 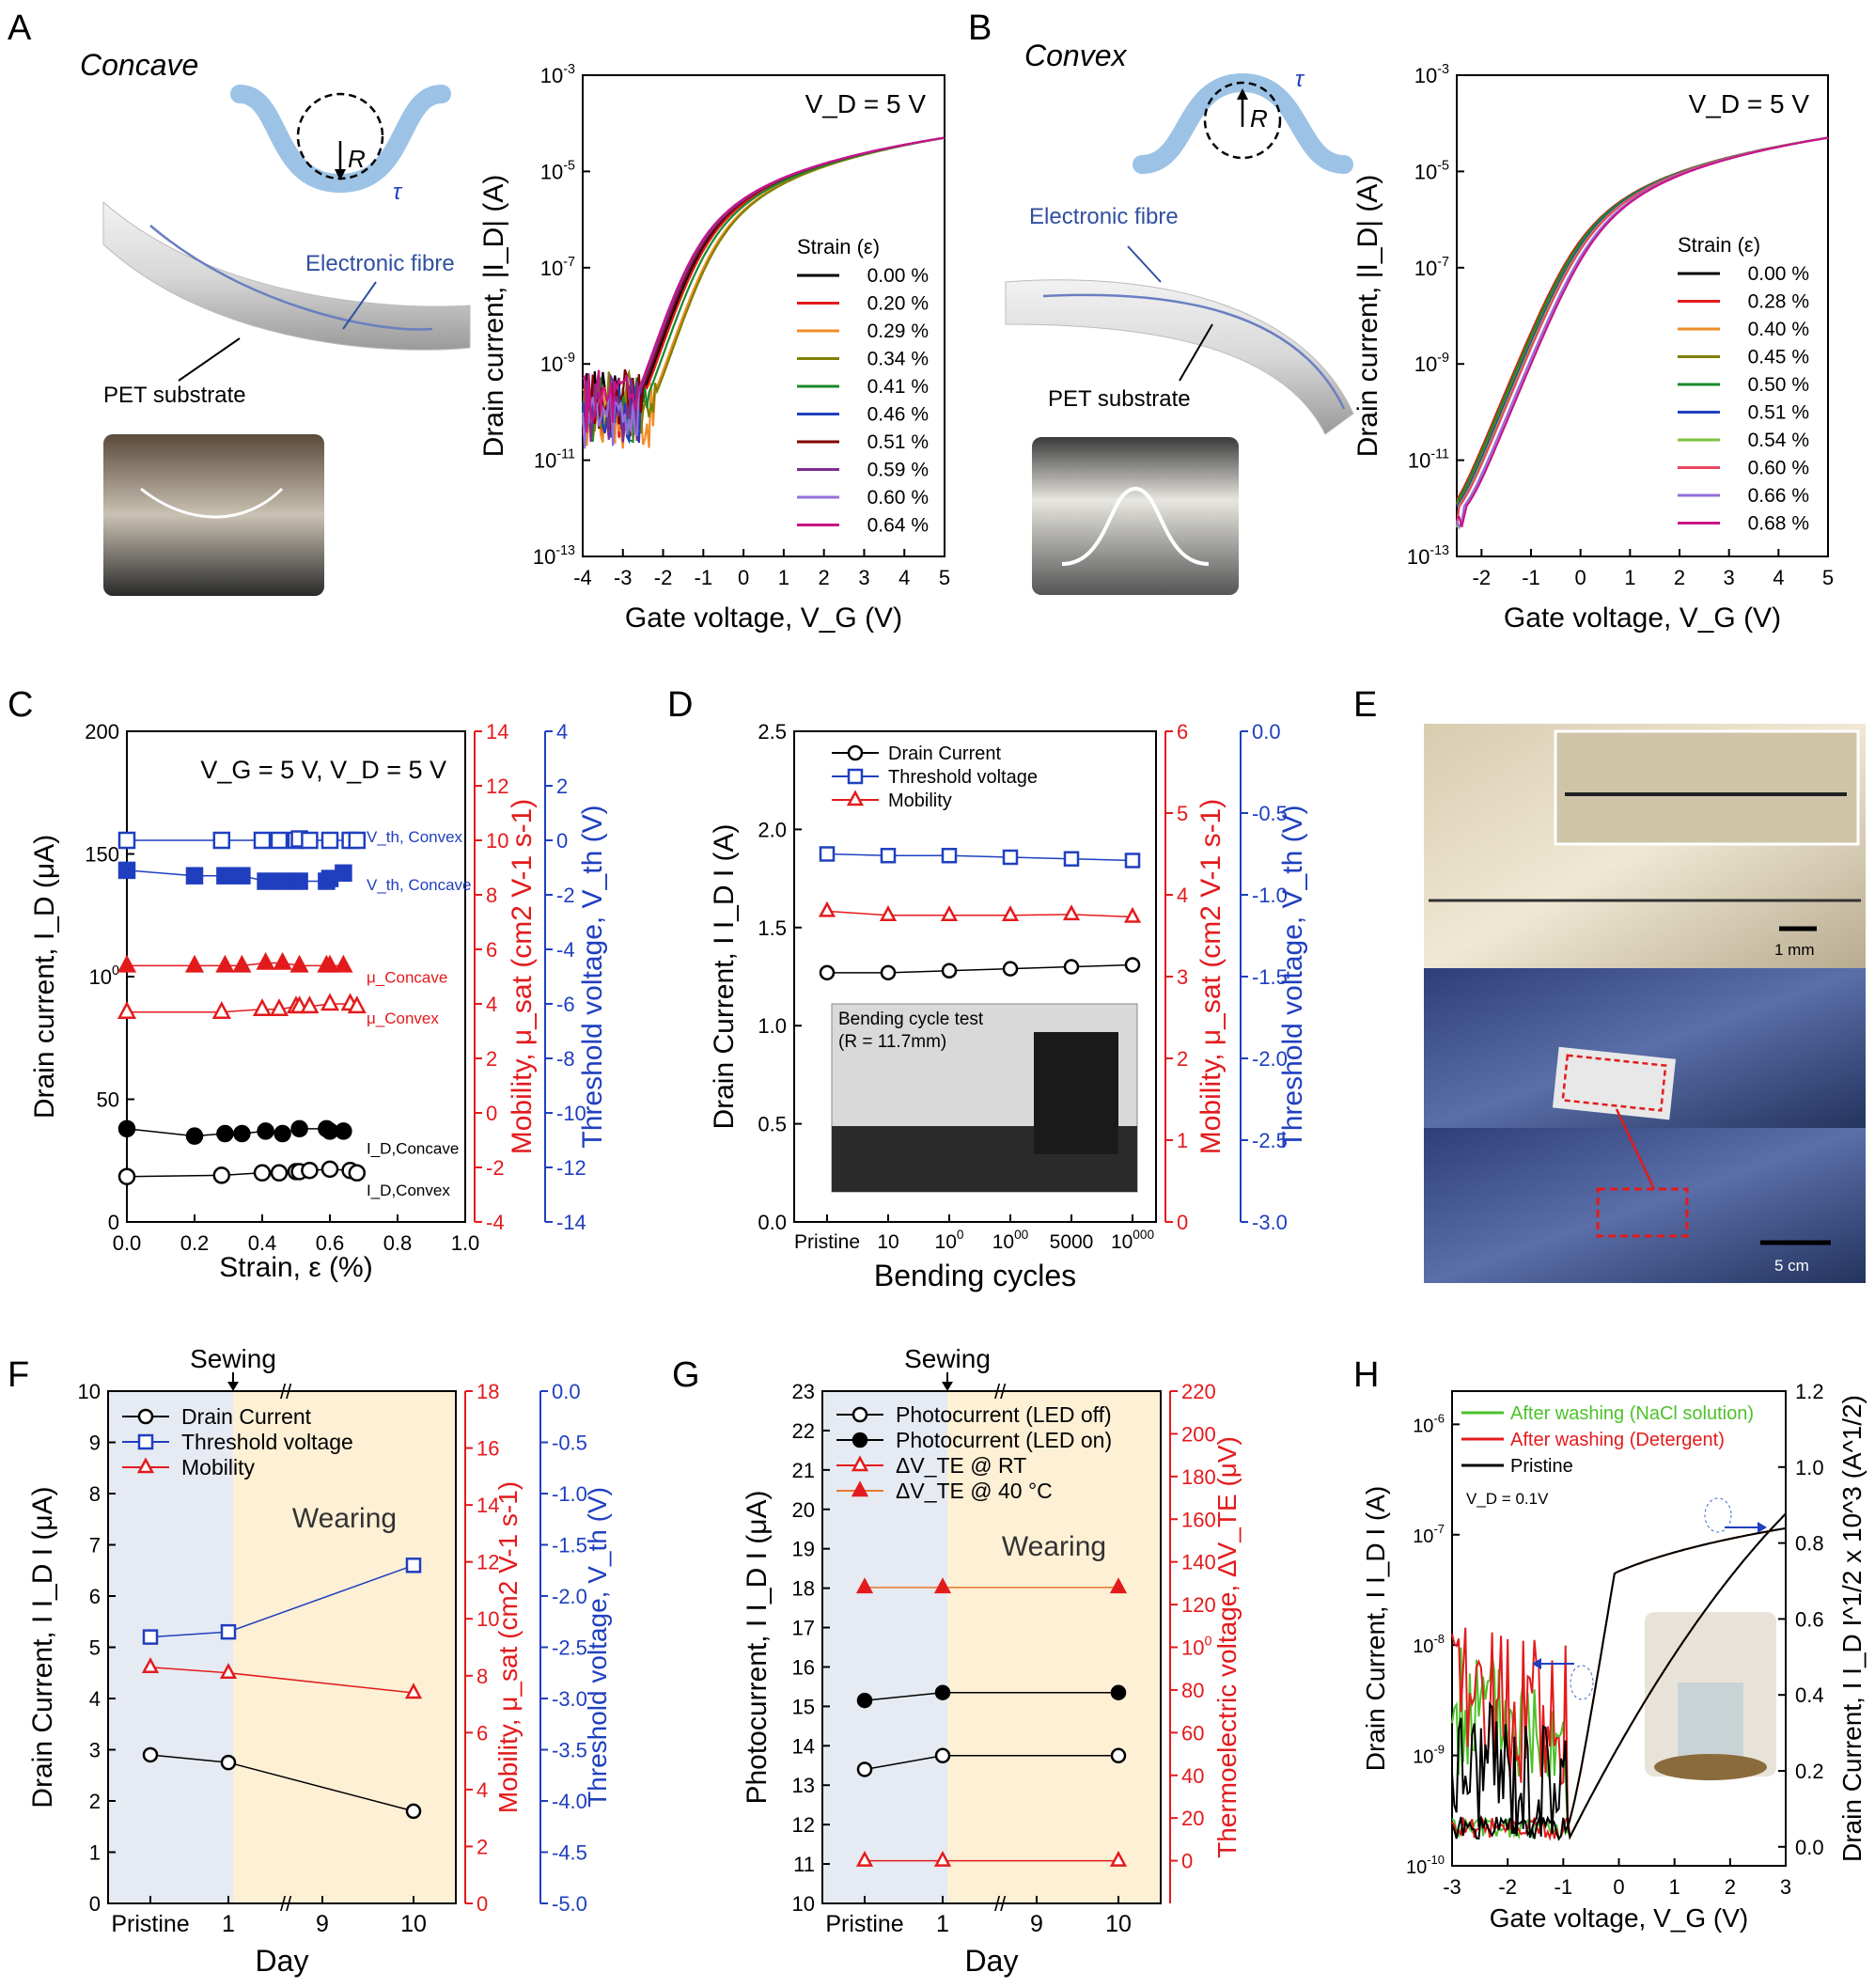 I want to click on pet-arrow, so click(x=210, y=359).